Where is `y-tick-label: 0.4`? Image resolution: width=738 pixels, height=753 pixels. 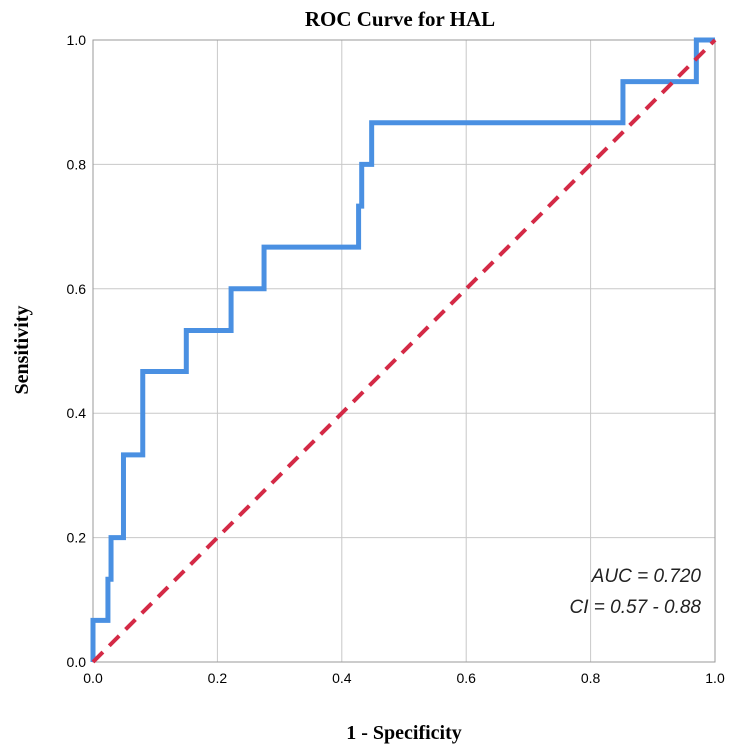 y-tick-label: 0.4 is located at coordinates (77, 413).